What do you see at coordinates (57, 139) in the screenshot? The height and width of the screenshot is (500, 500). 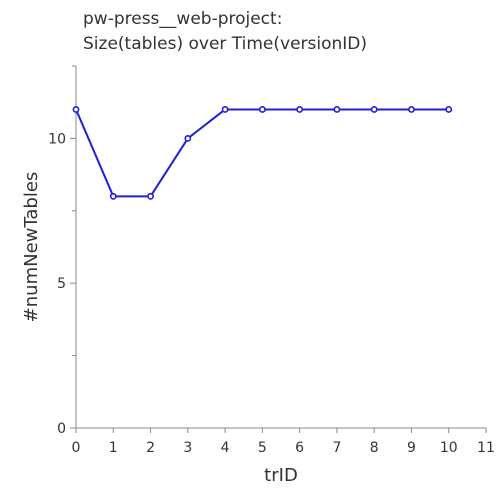 I see `y-tick-label: 10` at bounding box center [57, 139].